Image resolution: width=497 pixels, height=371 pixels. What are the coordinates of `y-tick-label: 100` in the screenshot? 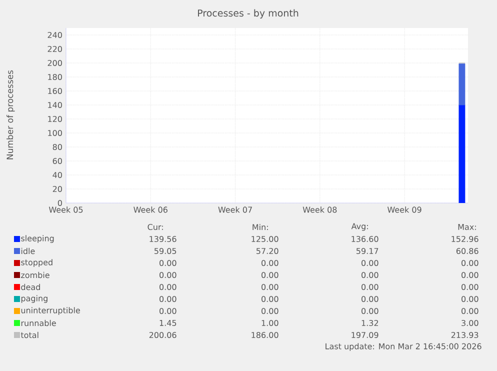 It's located at (55, 133).